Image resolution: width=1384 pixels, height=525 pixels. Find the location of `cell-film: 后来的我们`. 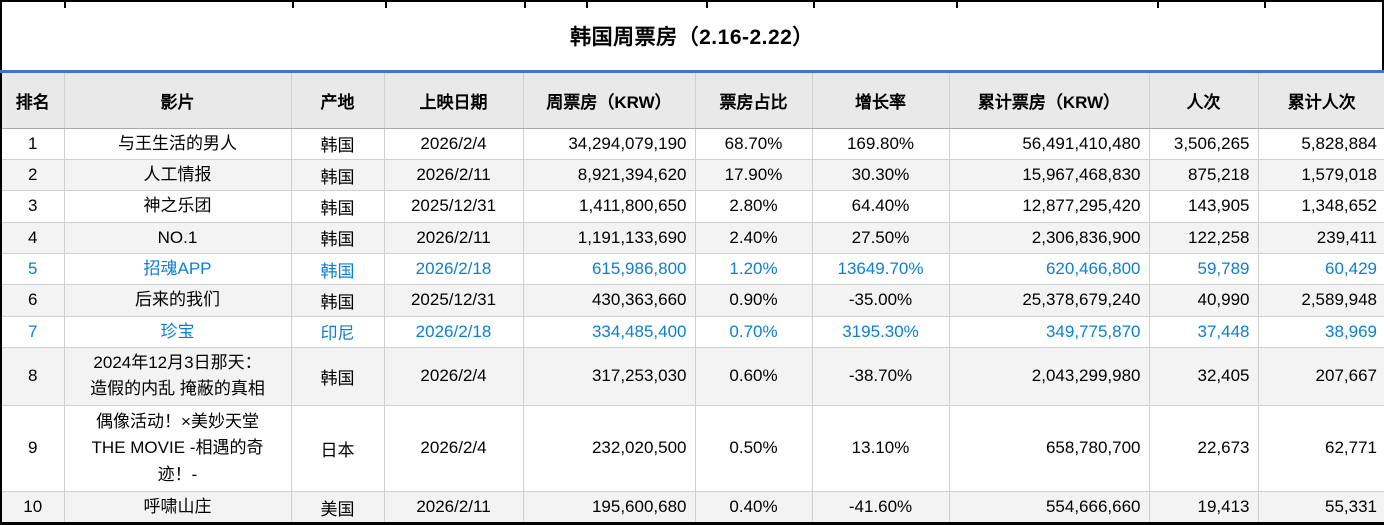

cell-film: 后来的我们 is located at coordinates (178, 300).